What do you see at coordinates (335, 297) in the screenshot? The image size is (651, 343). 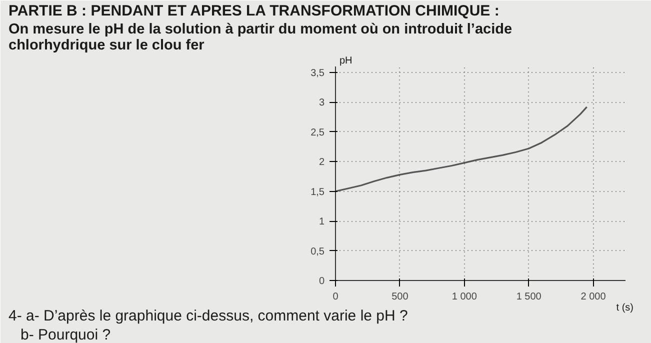 I see `x-tick-label: 0` at bounding box center [335, 297].